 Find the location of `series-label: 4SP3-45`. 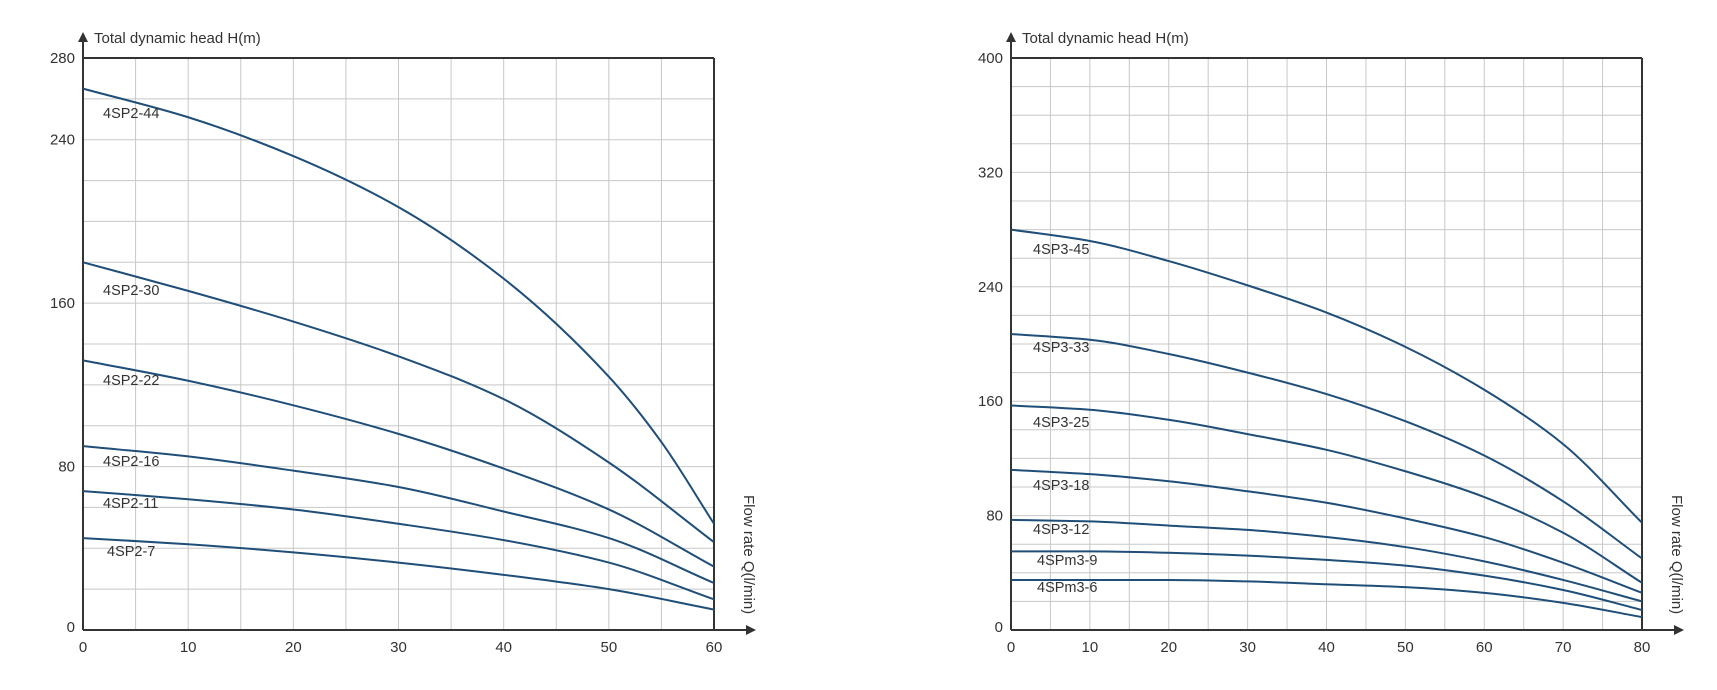

series-label: 4SP3-45 is located at coordinates (1061, 250).